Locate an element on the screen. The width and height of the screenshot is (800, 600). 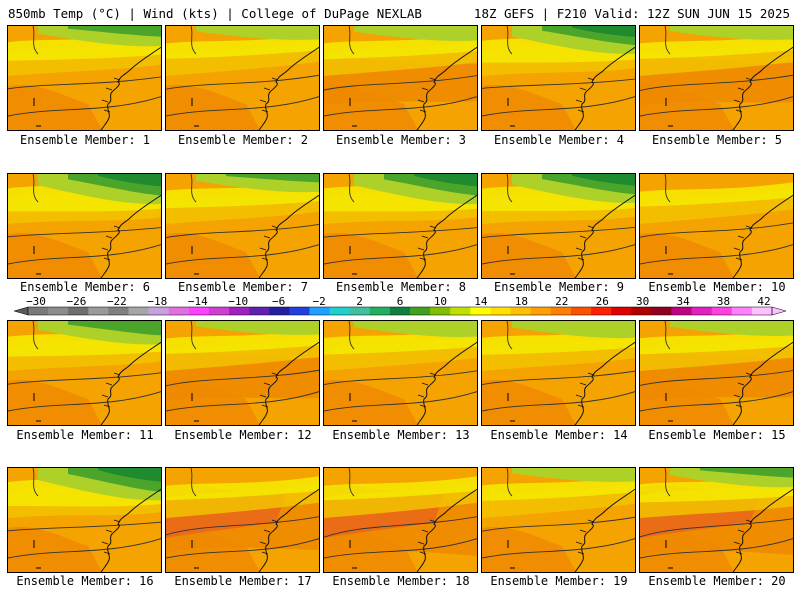
ensemble-member-label-17: Ensemble Member: 17 is located at coordinates (243, 581).